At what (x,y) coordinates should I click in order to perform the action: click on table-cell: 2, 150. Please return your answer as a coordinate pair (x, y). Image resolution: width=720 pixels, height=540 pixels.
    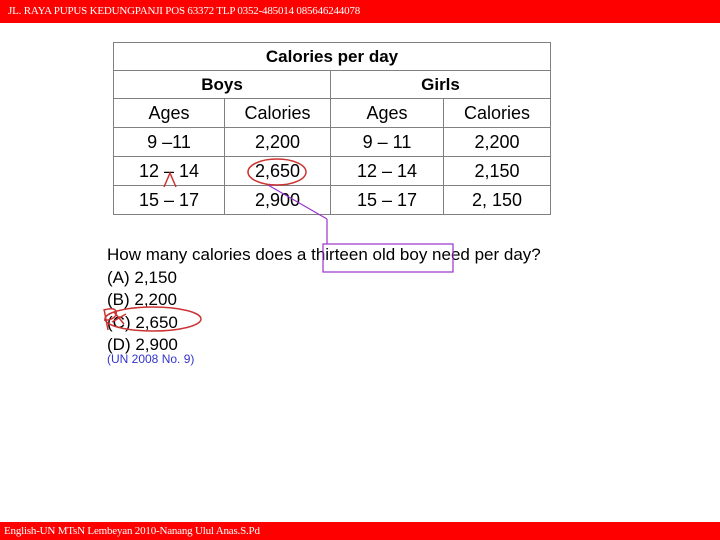
    Looking at the image, I should click on (497, 200).